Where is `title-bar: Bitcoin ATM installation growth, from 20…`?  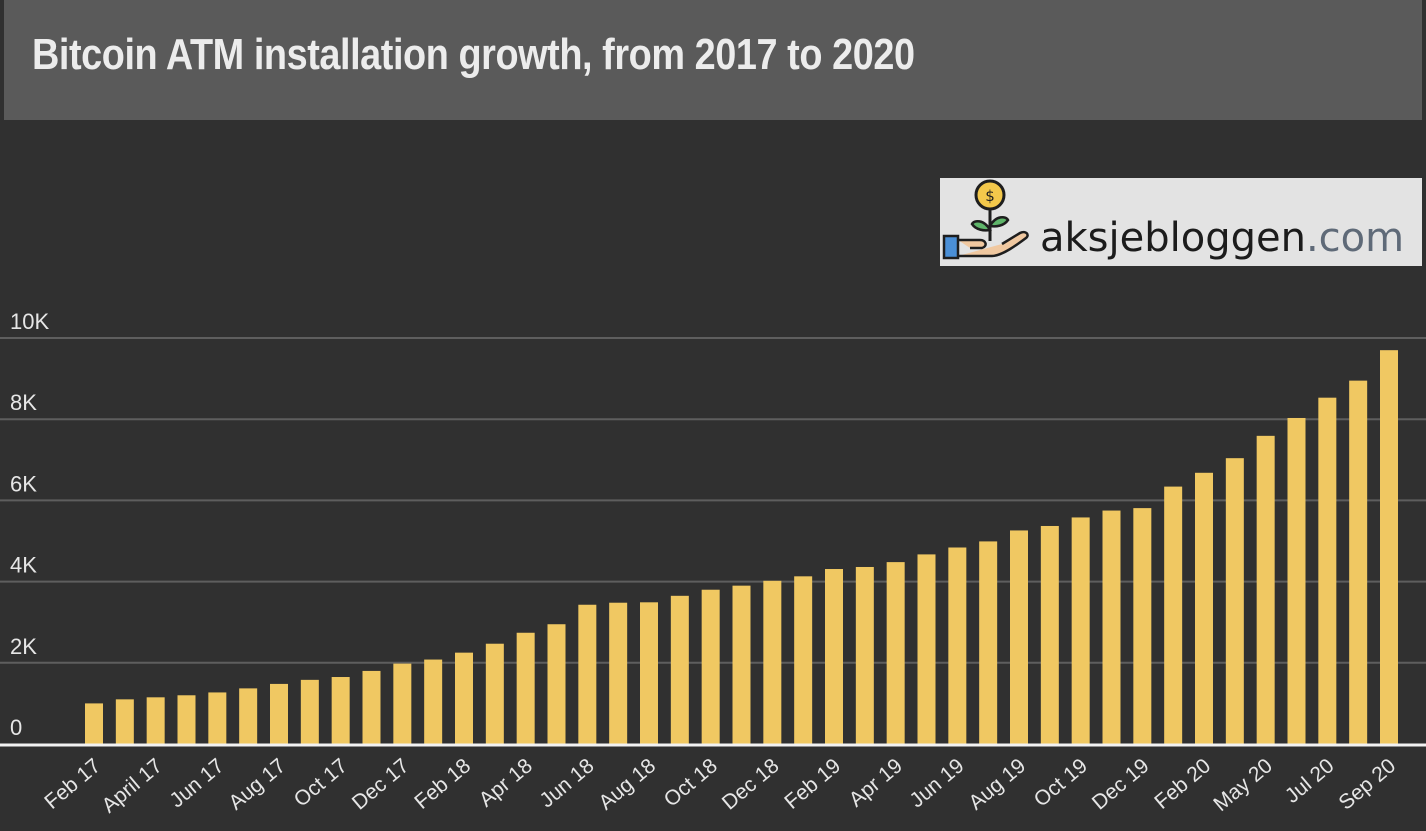
title-bar: Bitcoin ATM installation growth, from 20… is located at coordinates (713, 60).